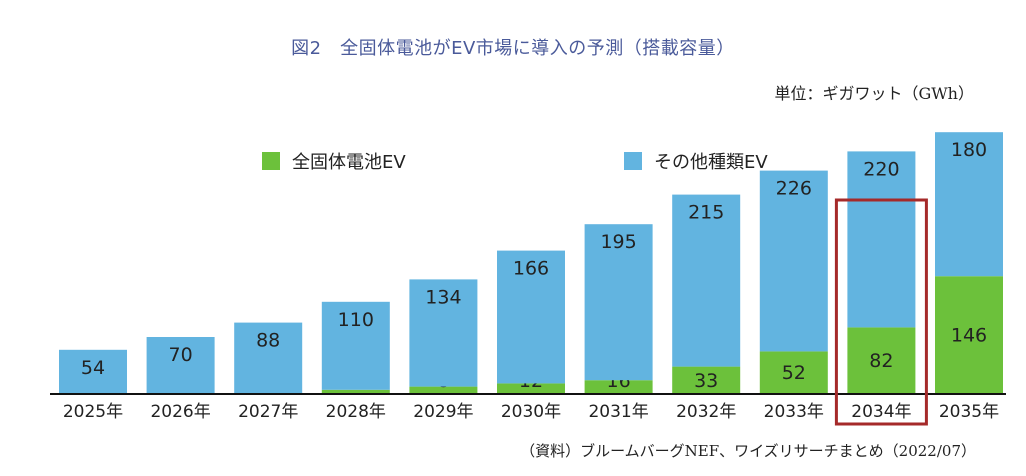  What do you see at coordinates (443, 389) in the screenshot?
I see `bar-2029-solid-state` at bounding box center [443, 389].